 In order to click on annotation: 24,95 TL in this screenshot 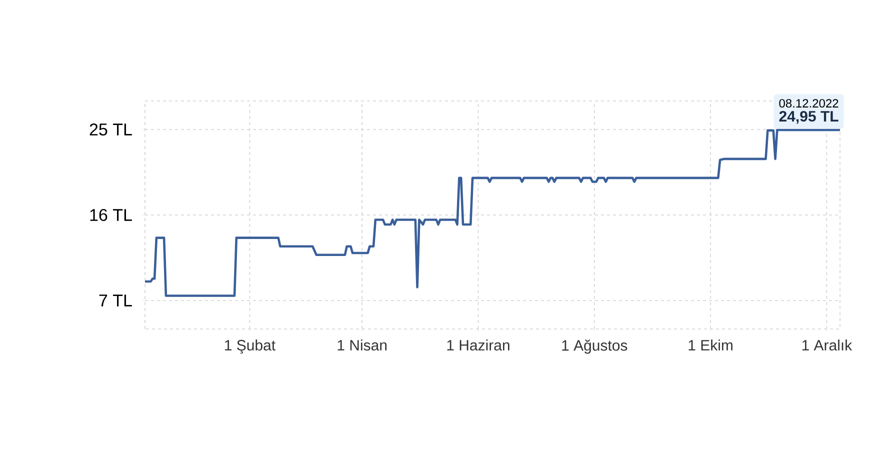, I will do `click(808, 117)`.